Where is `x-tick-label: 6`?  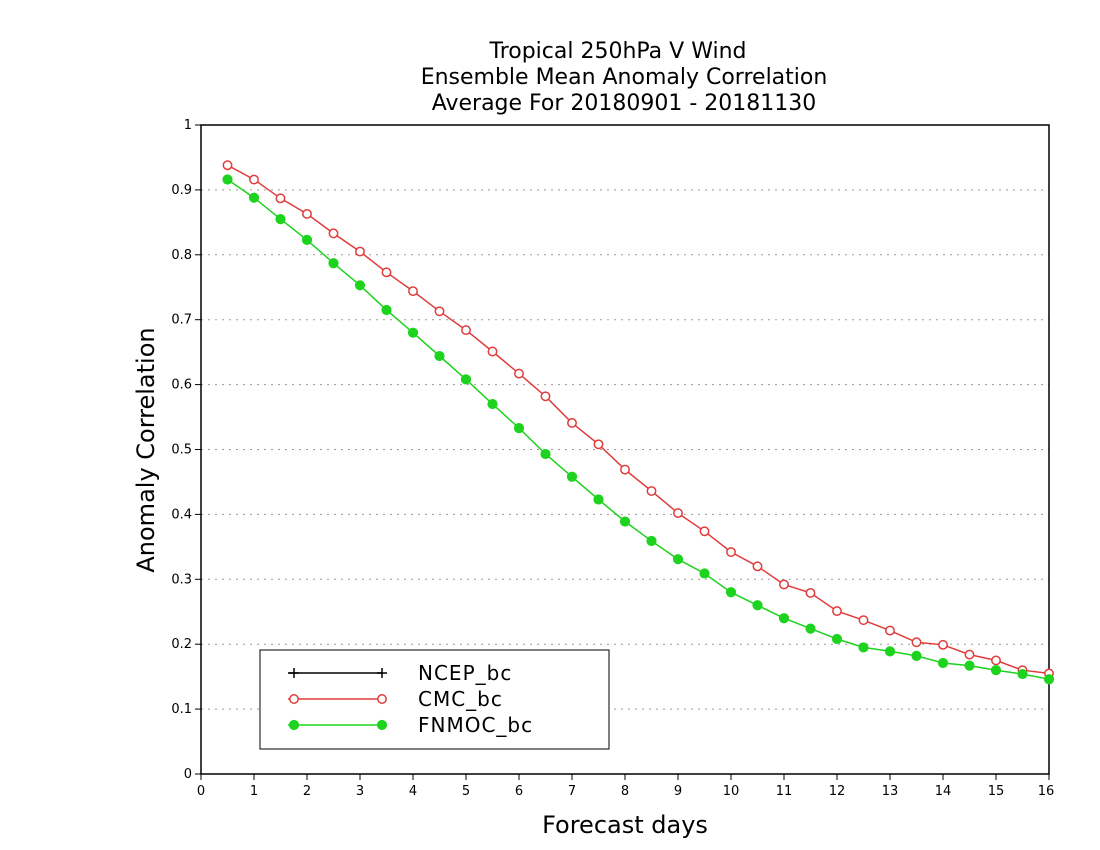 x-tick-label: 6 is located at coordinates (519, 791).